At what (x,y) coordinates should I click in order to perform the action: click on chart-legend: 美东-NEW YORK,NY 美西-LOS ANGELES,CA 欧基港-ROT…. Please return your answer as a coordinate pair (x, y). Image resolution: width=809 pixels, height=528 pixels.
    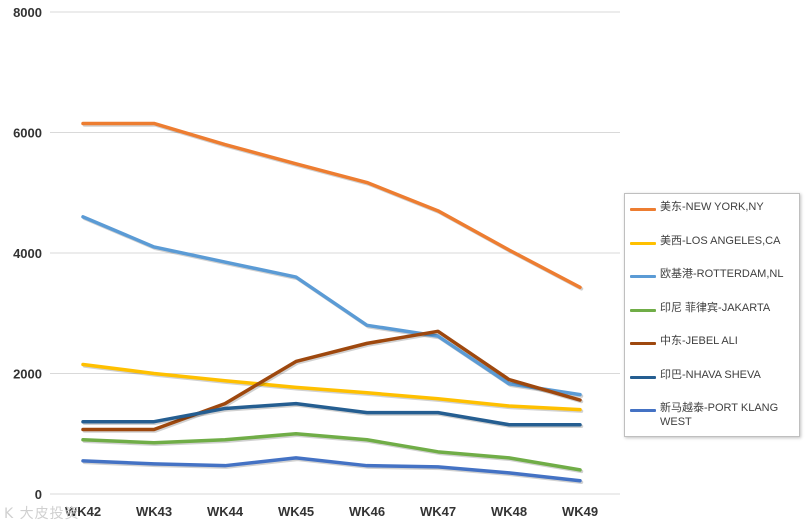
    Looking at the image, I should click on (712, 315).